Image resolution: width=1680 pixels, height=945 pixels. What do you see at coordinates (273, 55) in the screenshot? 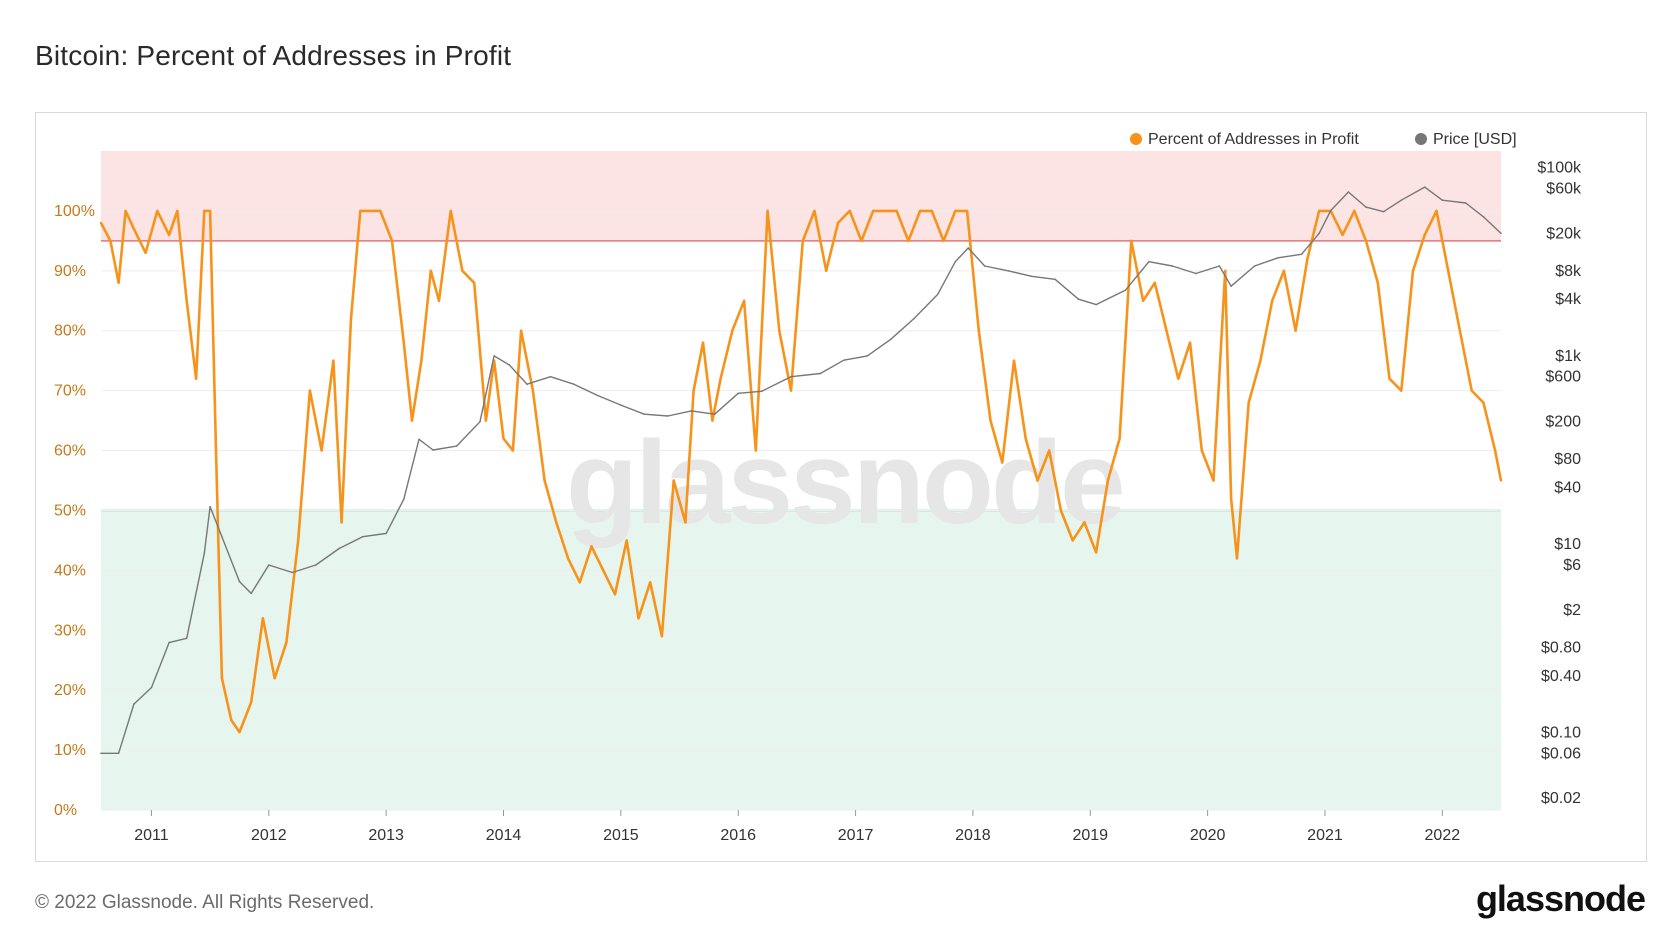
I see `chart-title: Bitcoin: Percent of Addresses in Profit` at bounding box center [273, 55].